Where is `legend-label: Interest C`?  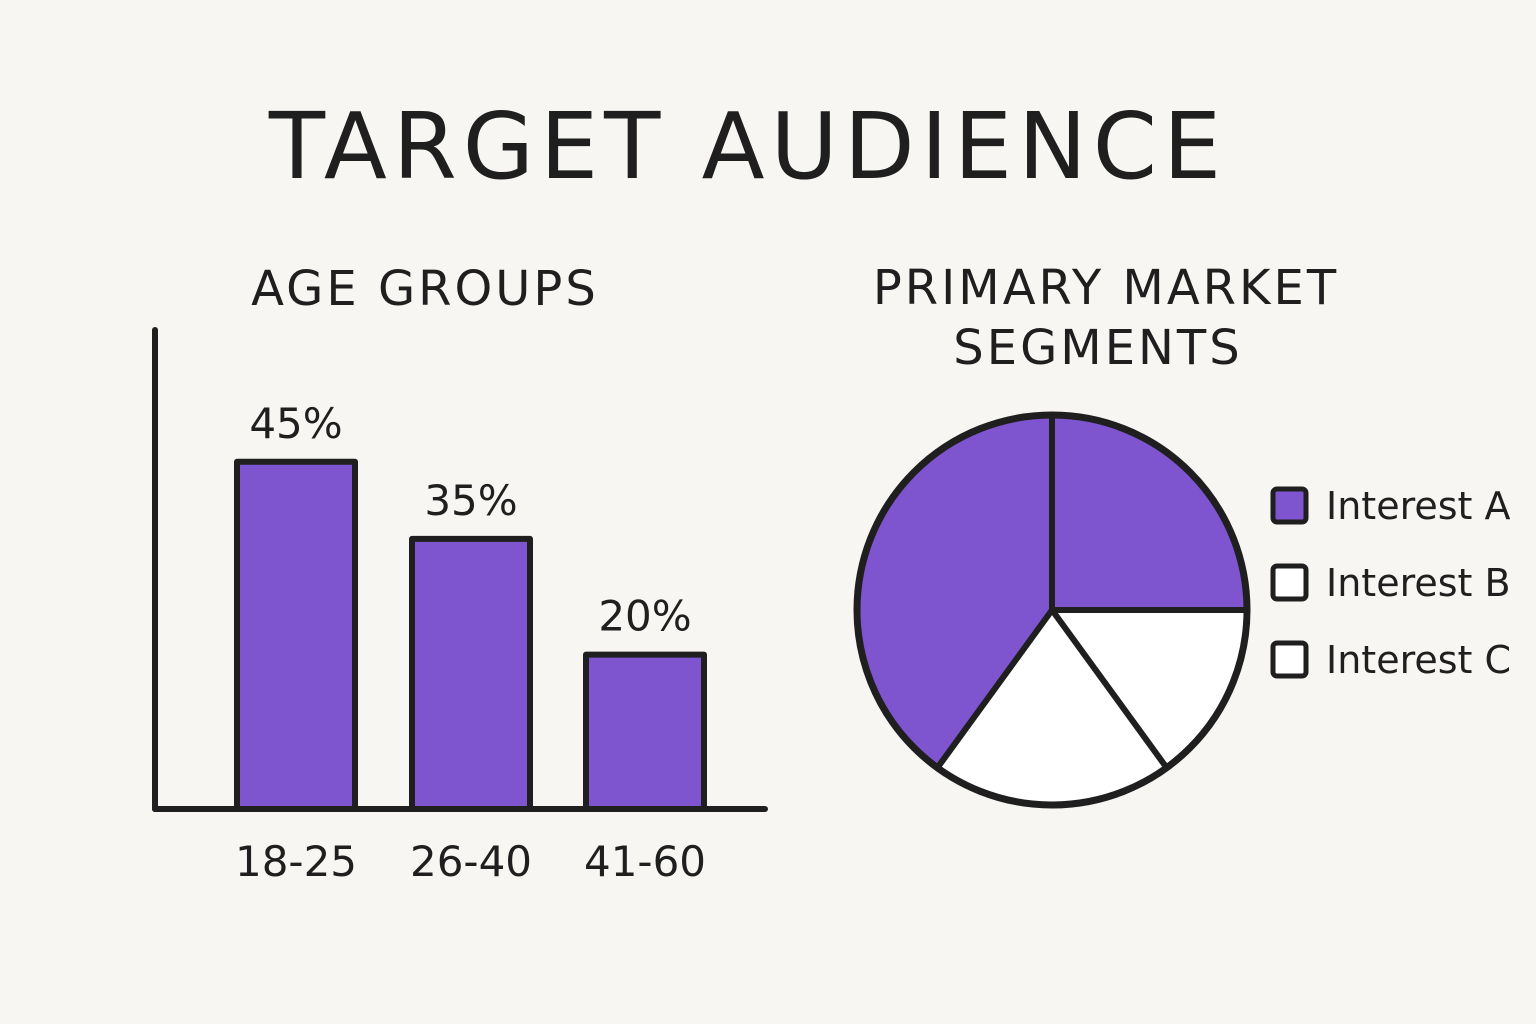 legend-label: Interest C is located at coordinates (1418, 660).